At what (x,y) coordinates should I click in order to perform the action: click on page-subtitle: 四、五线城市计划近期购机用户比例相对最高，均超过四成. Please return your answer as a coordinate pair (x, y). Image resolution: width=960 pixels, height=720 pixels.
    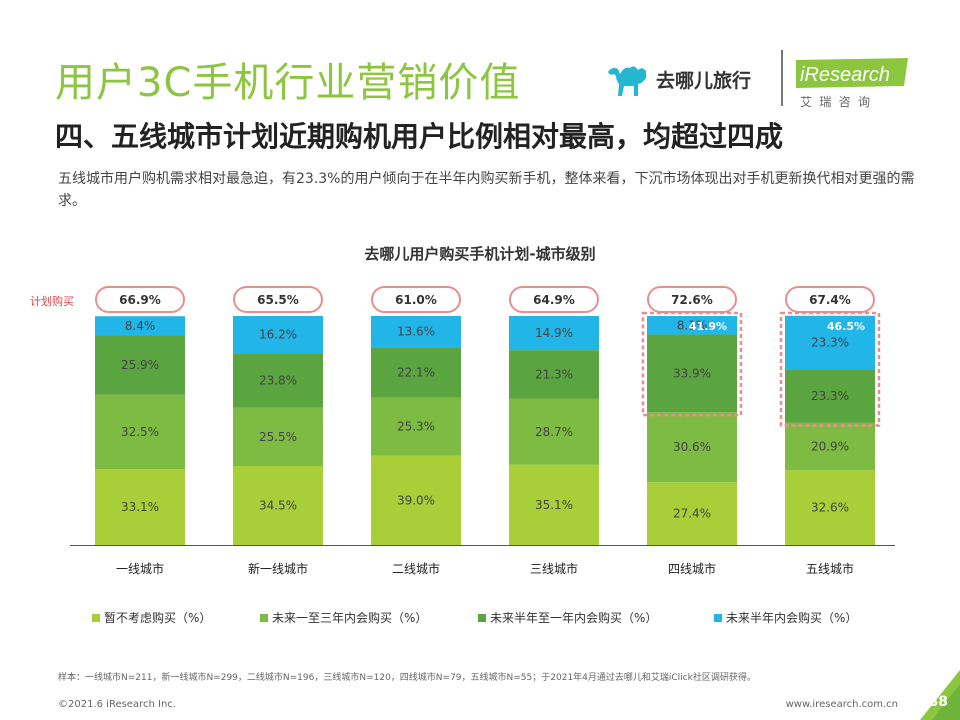
    Looking at the image, I should click on (419, 136).